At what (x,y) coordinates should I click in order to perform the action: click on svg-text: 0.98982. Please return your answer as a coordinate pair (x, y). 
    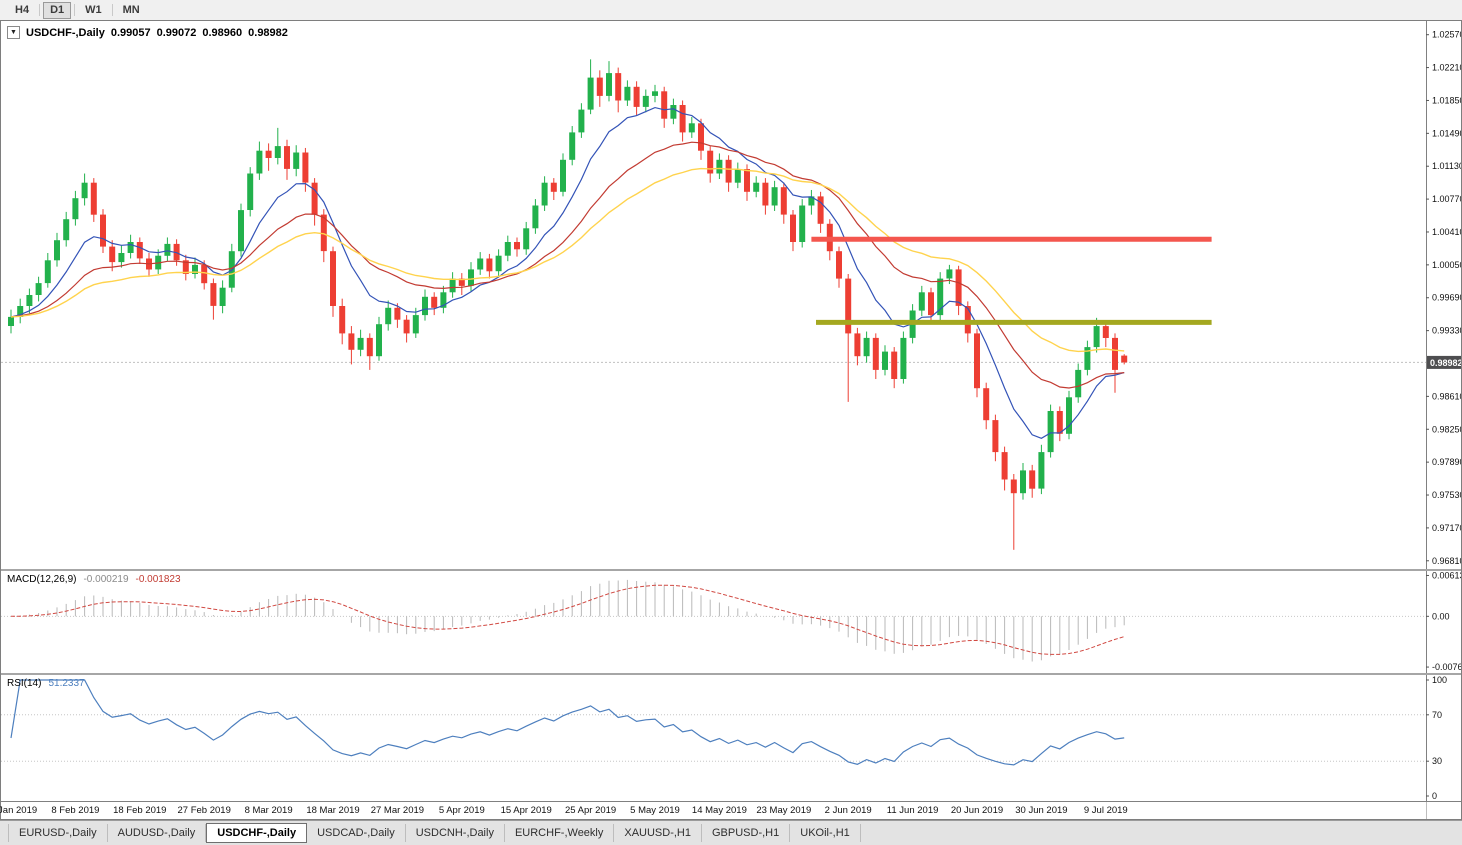
    Looking at the image, I should click on (1445, 363).